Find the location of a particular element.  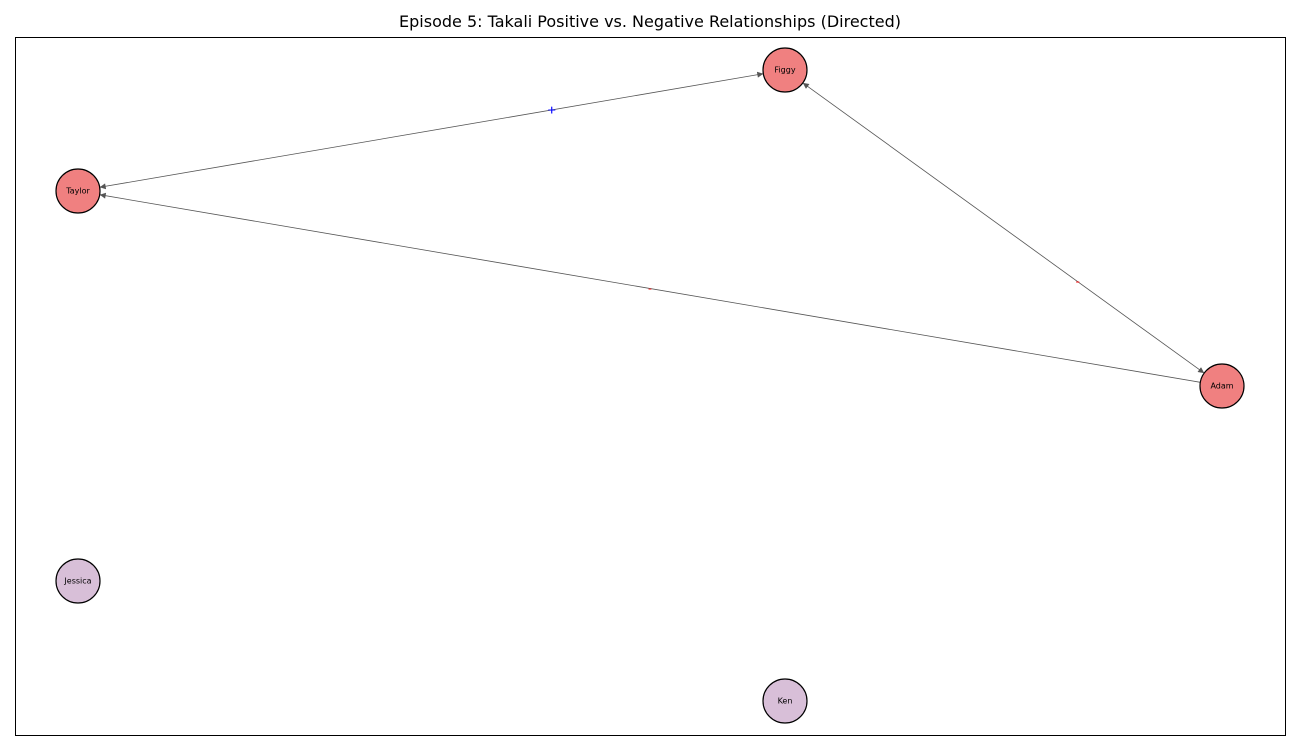

edge-label-figgy-taylor: + is located at coordinates (551, 109).